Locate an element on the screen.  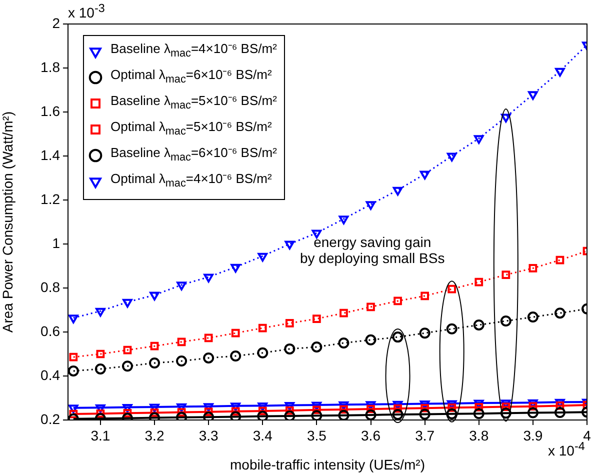
x-tick-label: 3.1 is located at coordinates (100, 435).